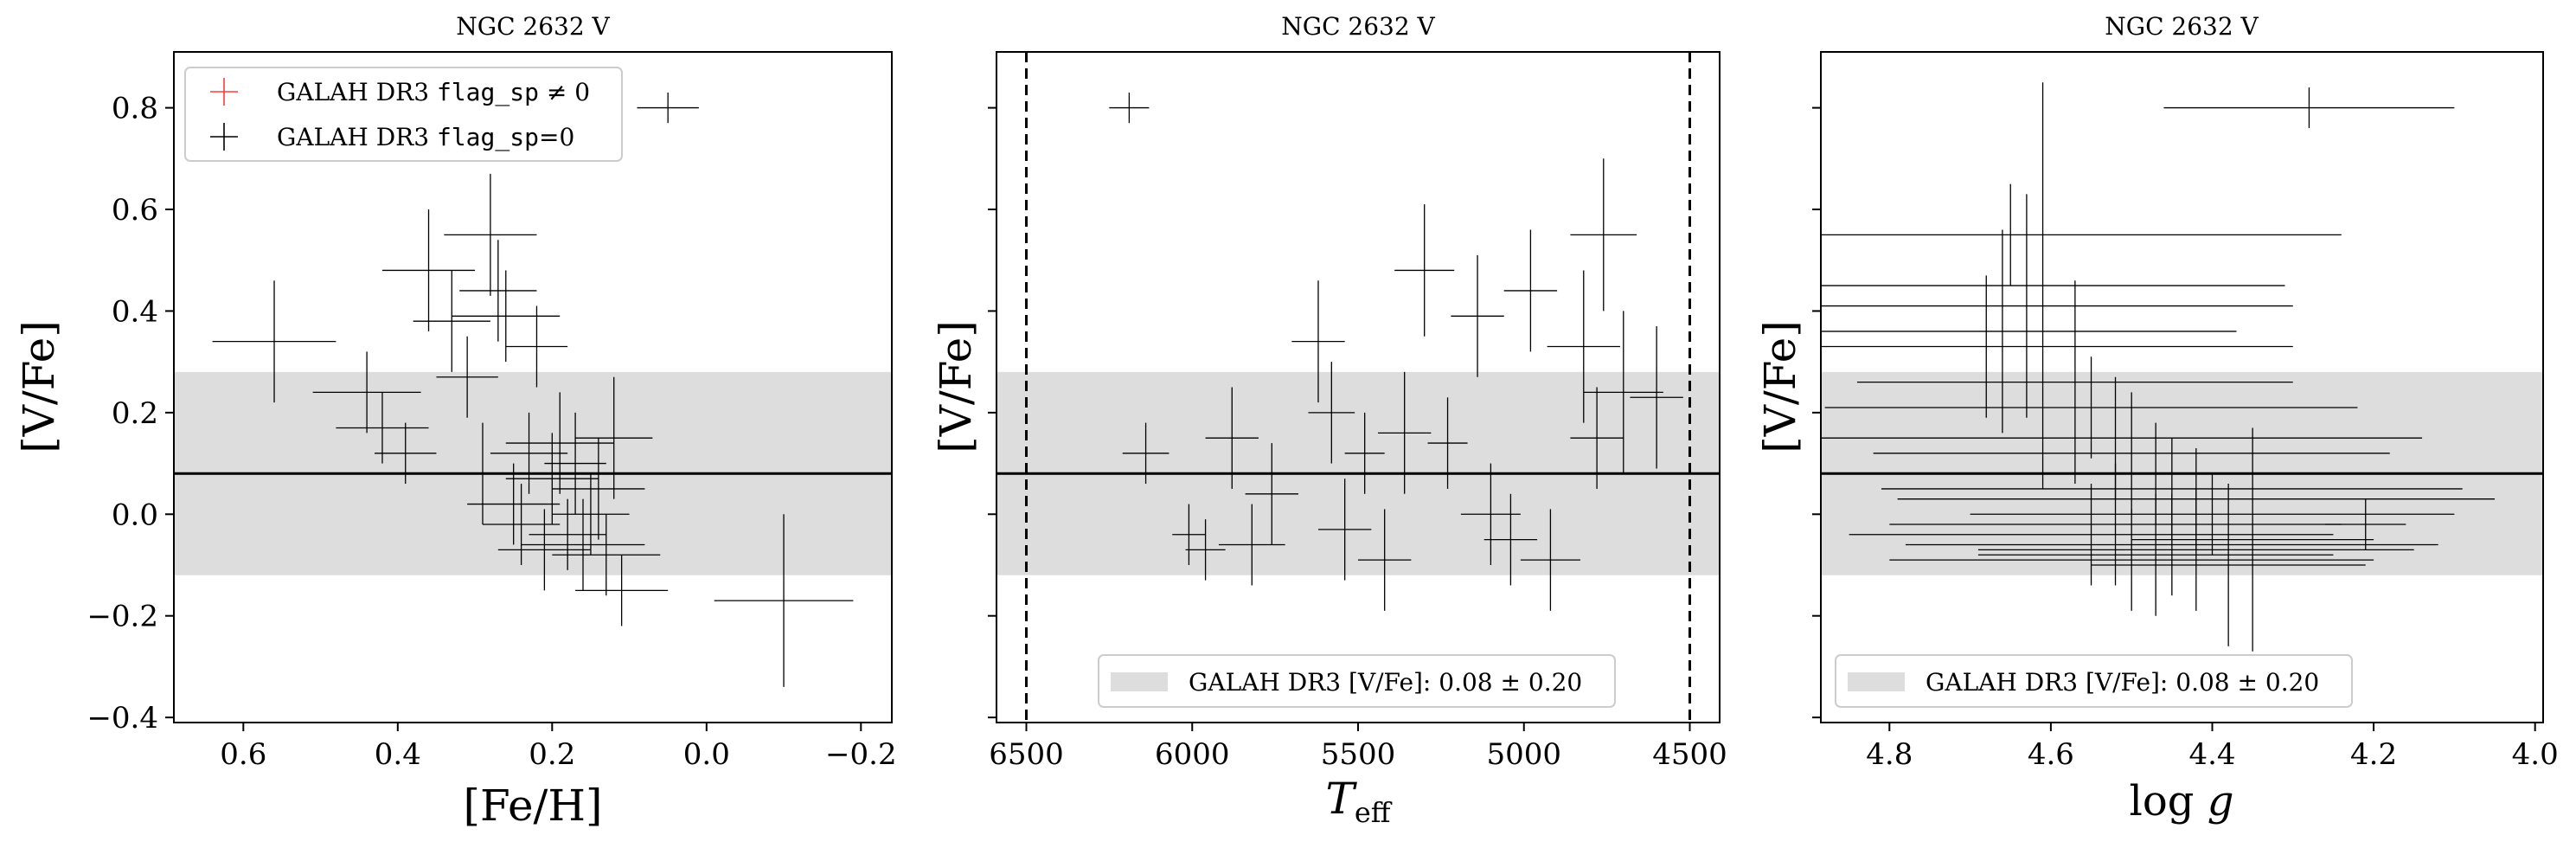  Describe the element at coordinates (398, 754) in the screenshot. I see `x-tick-label: 0.4` at that location.